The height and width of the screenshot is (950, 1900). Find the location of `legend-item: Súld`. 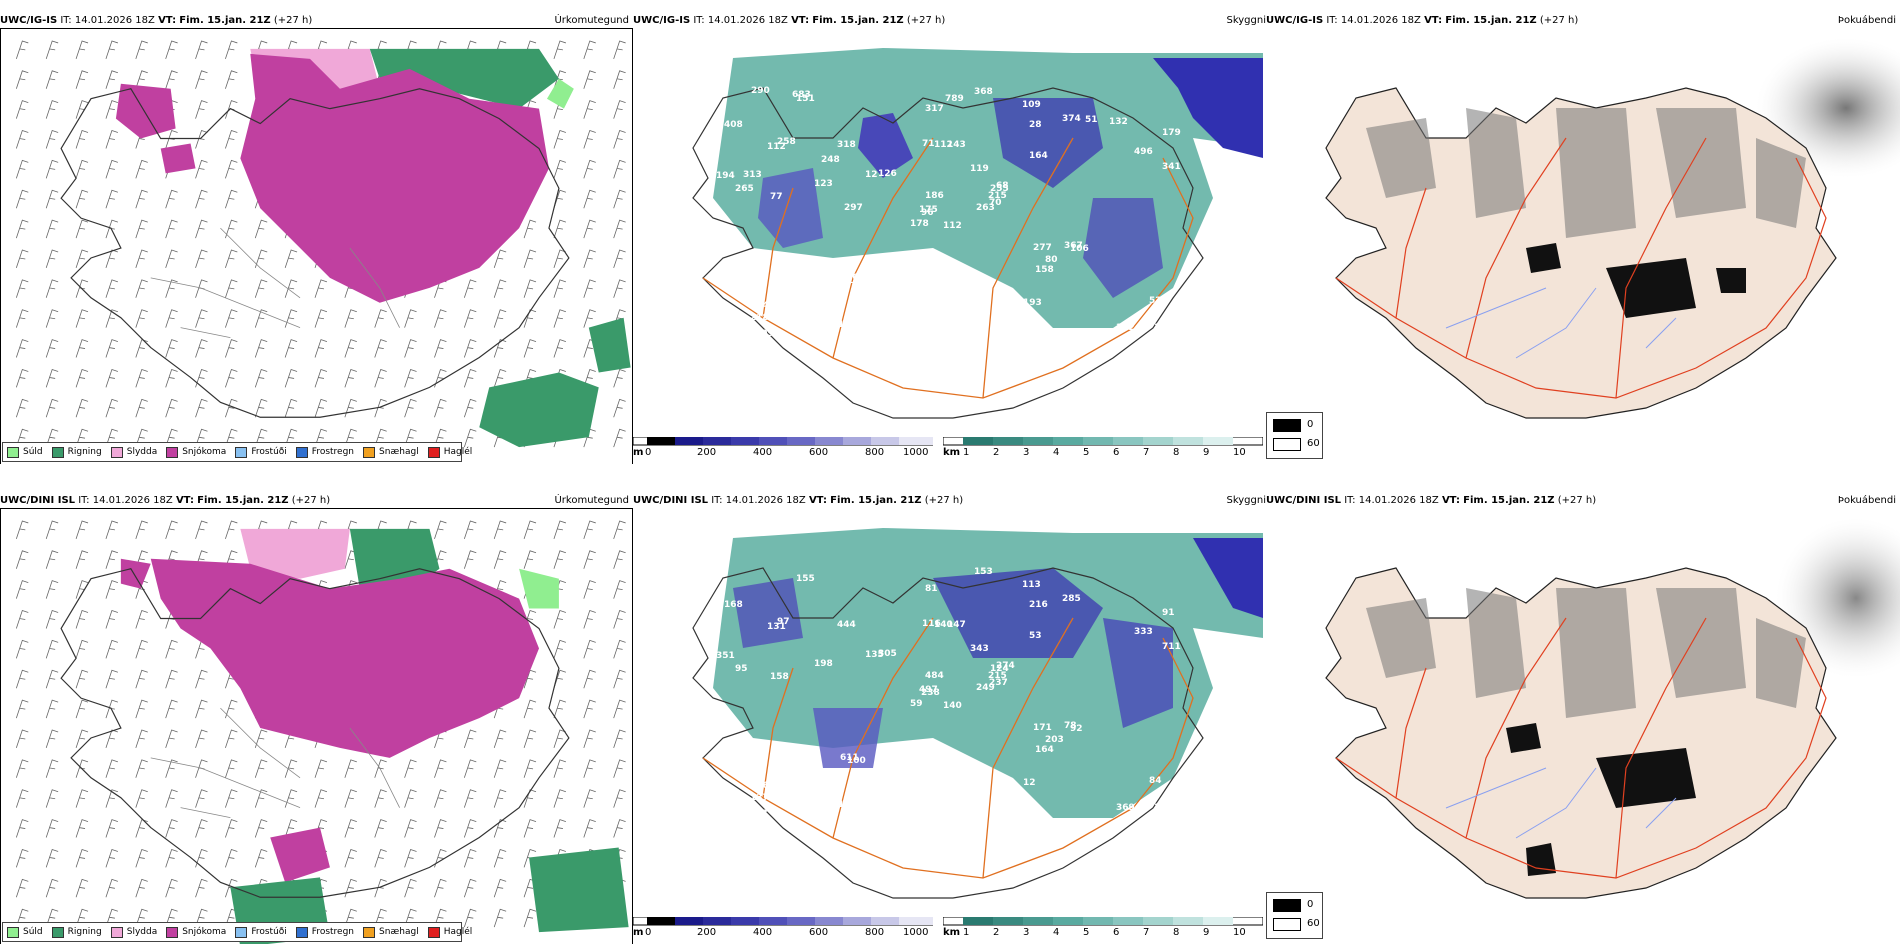

legend-item: Súld is located at coordinates (25, 452).